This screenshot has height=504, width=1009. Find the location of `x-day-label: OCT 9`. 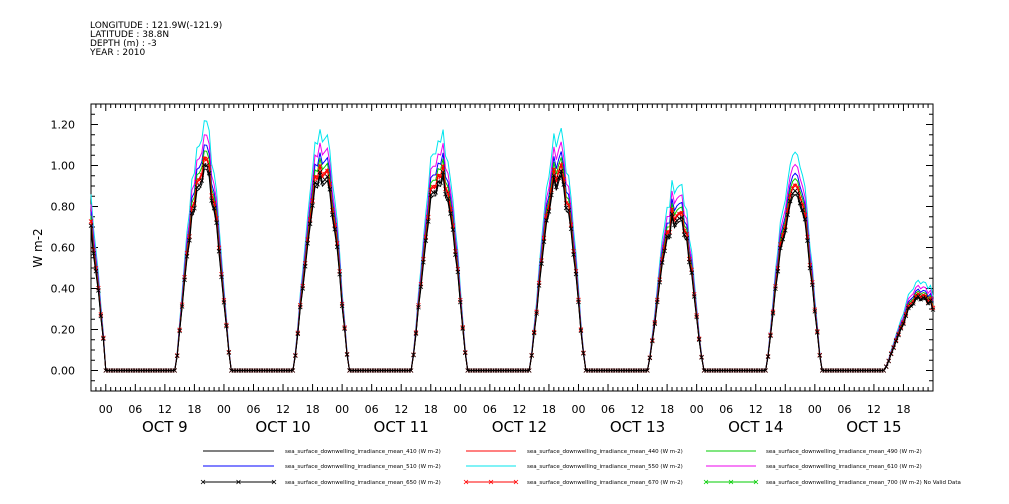

x-day-label: OCT 9 is located at coordinates (165, 427).